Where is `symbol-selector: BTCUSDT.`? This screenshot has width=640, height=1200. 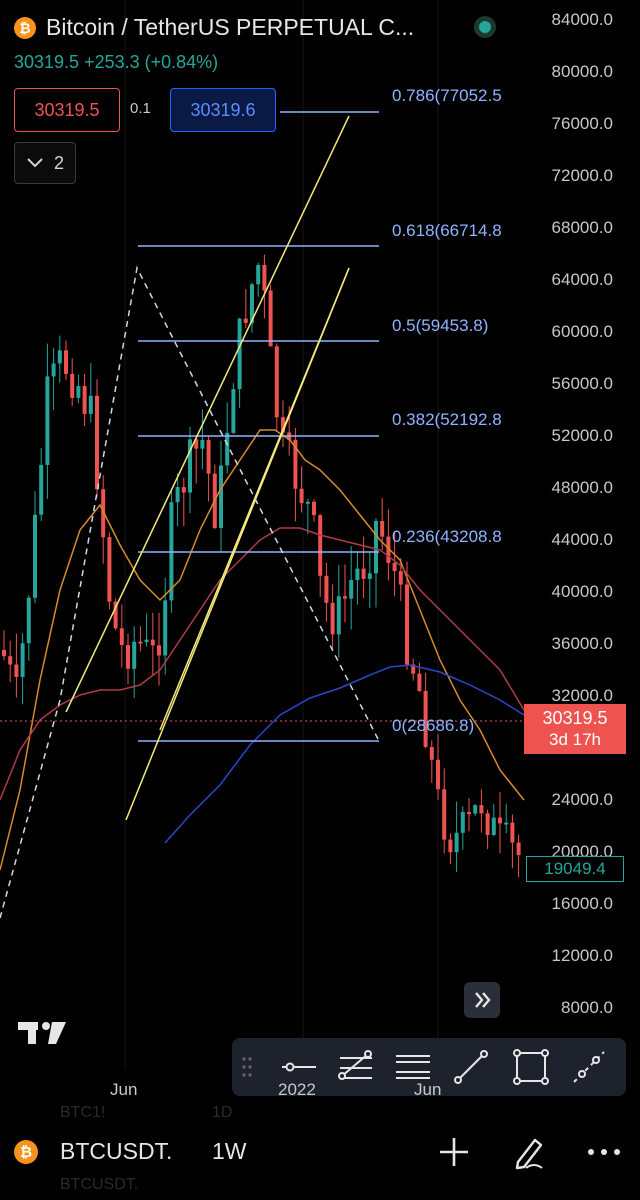
symbol-selector: BTCUSDT. is located at coordinates (116, 1151).